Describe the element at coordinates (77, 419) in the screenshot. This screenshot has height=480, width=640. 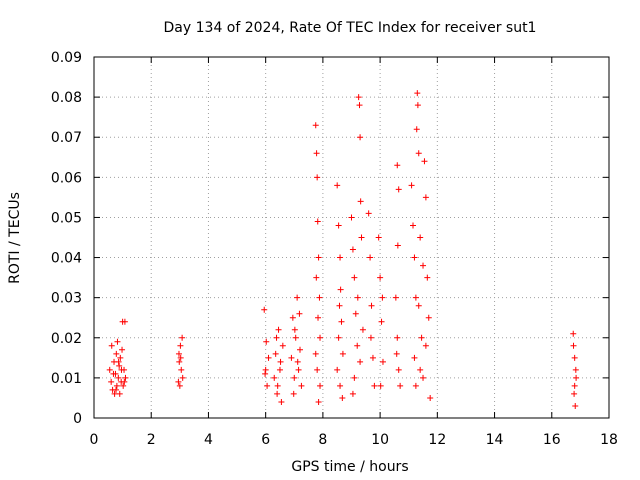
I see `y-tick-label: 0` at that location.